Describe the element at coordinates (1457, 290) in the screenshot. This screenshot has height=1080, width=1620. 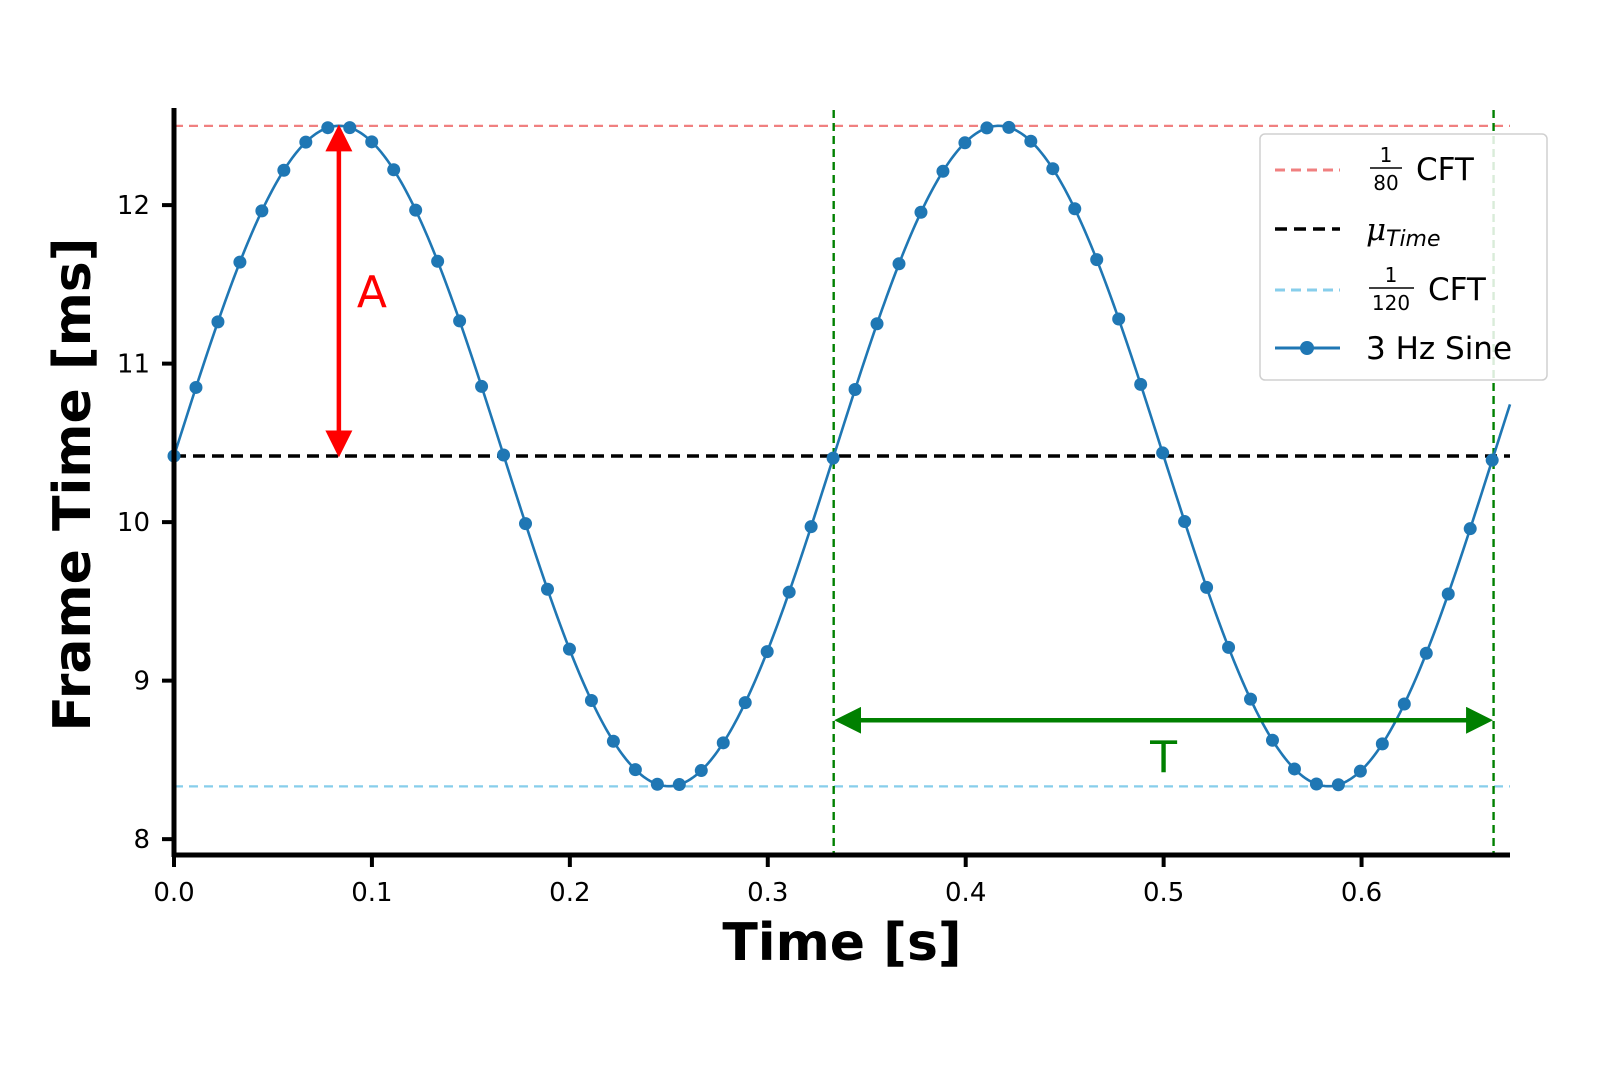
I see `legend-suffix-120-cft: CFT` at that location.